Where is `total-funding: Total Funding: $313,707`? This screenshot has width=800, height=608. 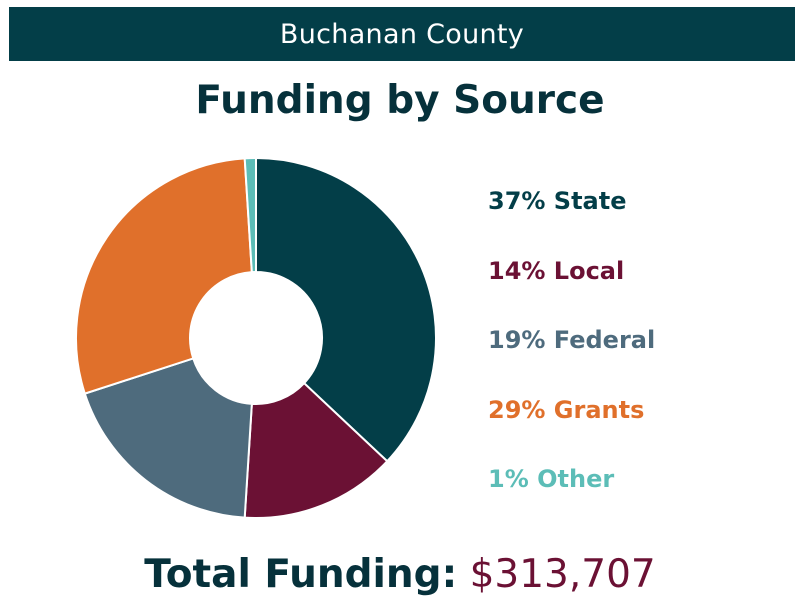 total-funding: Total Funding: $313,707 is located at coordinates (400, 574).